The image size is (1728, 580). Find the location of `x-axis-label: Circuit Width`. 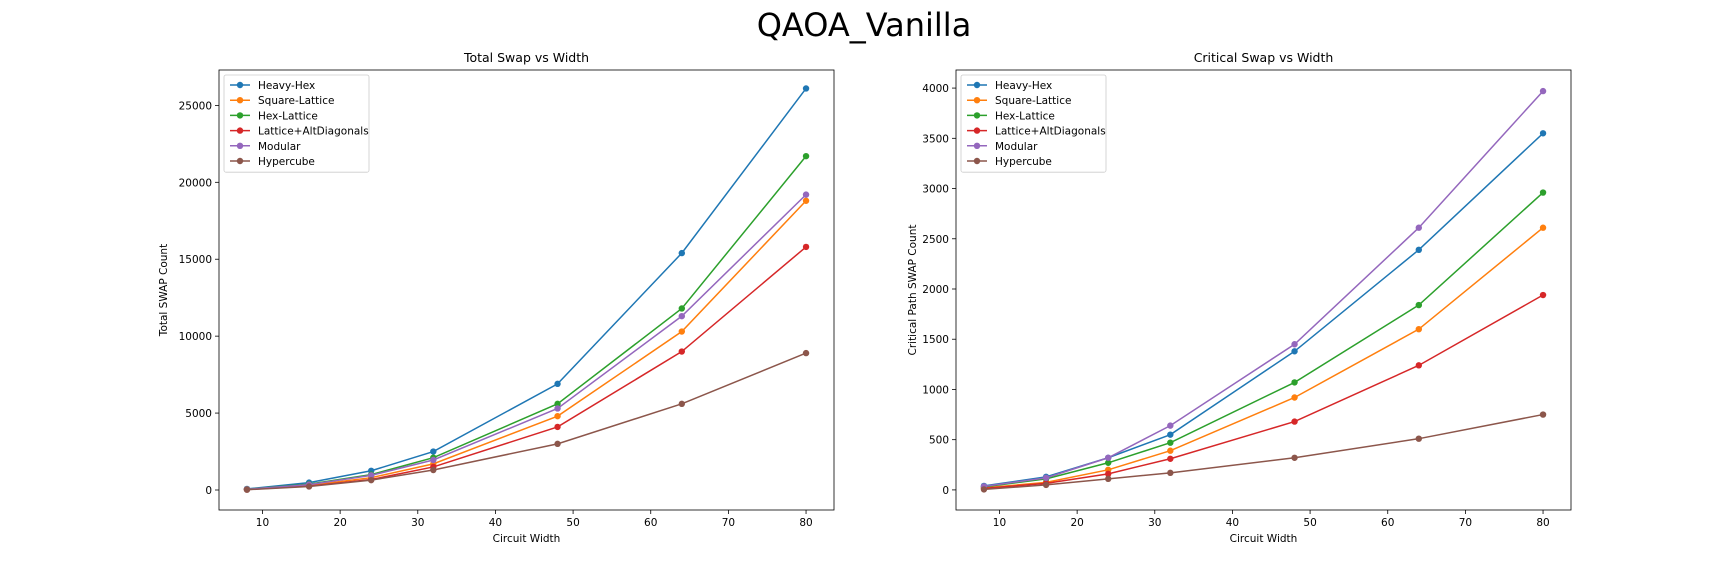

x-axis-label: Circuit Width is located at coordinates (527, 539).